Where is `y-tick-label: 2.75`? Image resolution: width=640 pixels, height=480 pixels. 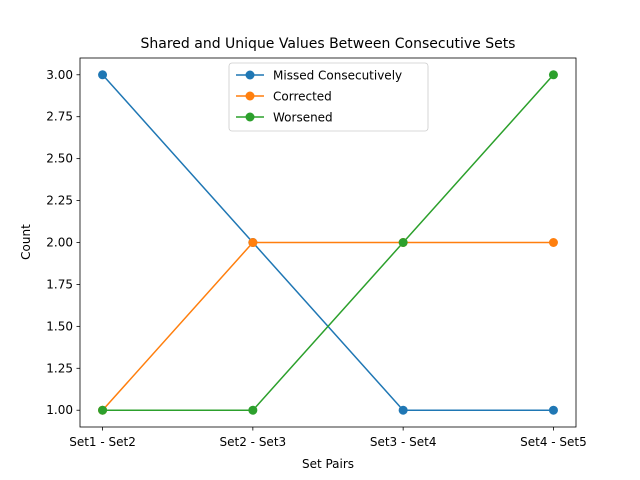
y-tick-label: 2.75 is located at coordinates (59, 117).